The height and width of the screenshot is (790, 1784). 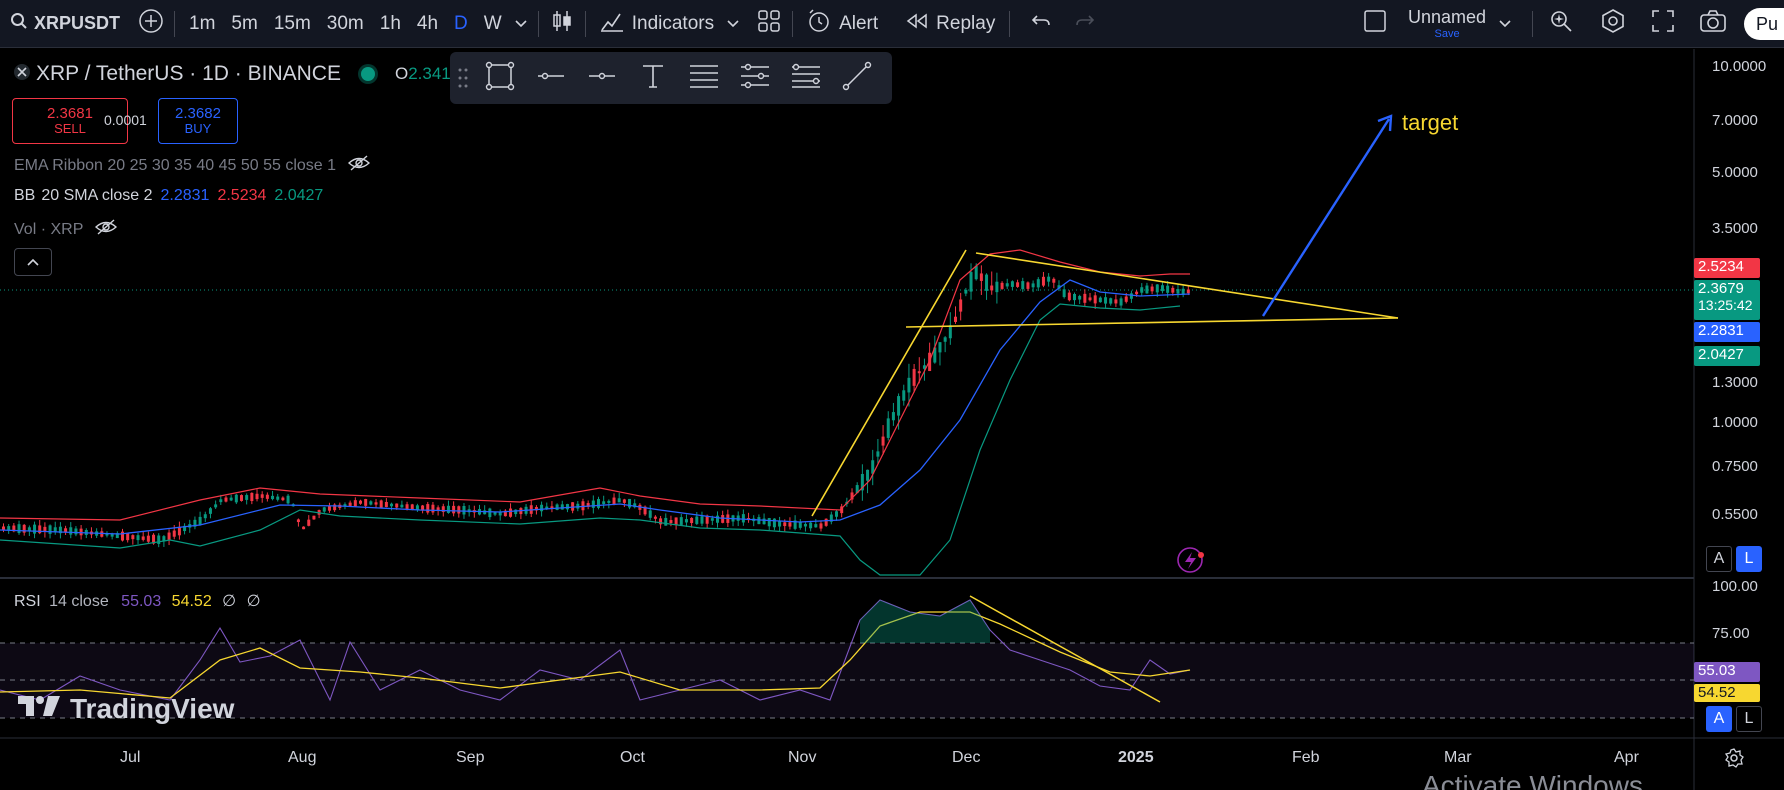 What do you see at coordinates (1430, 122) in the screenshot?
I see `target-annotation: target` at bounding box center [1430, 122].